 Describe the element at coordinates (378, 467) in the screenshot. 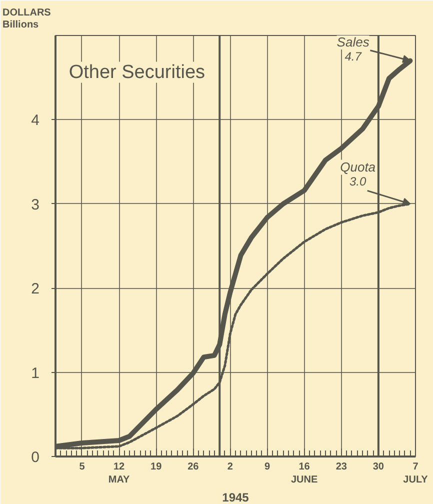

I see `x-tick-label: 30` at that location.